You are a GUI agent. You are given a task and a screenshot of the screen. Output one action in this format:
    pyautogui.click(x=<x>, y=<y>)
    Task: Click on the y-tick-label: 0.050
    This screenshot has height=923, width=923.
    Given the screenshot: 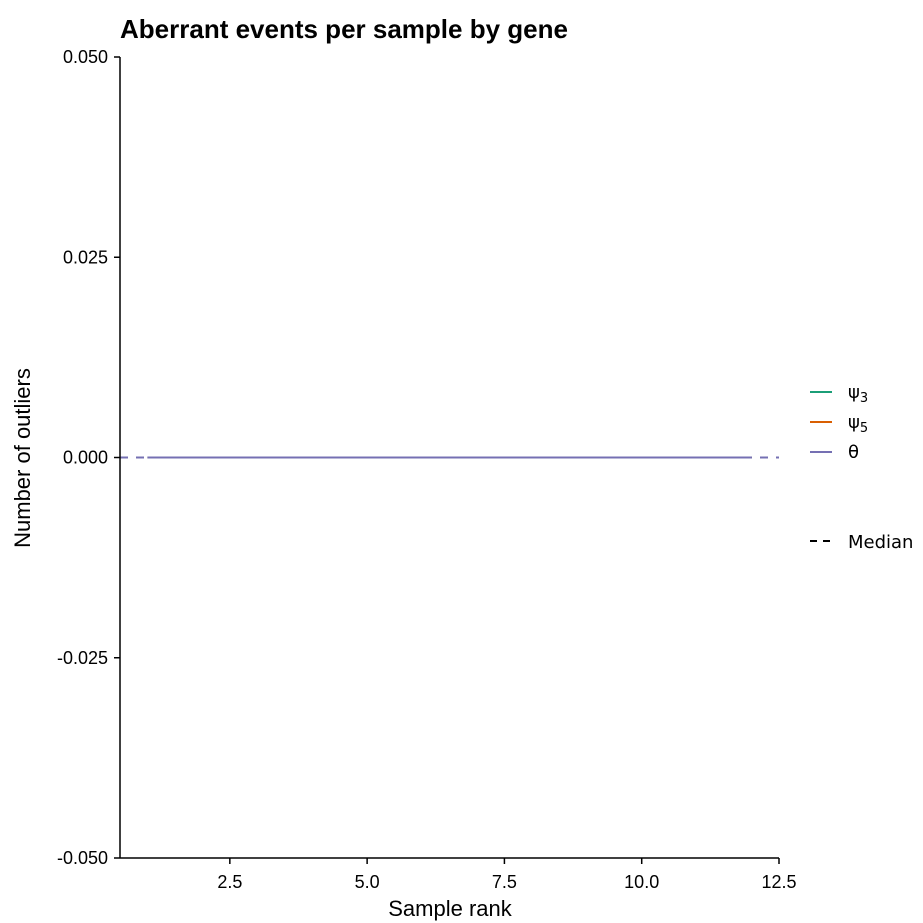 What is the action you would take?
    pyautogui.click(x=85, y=57)
    